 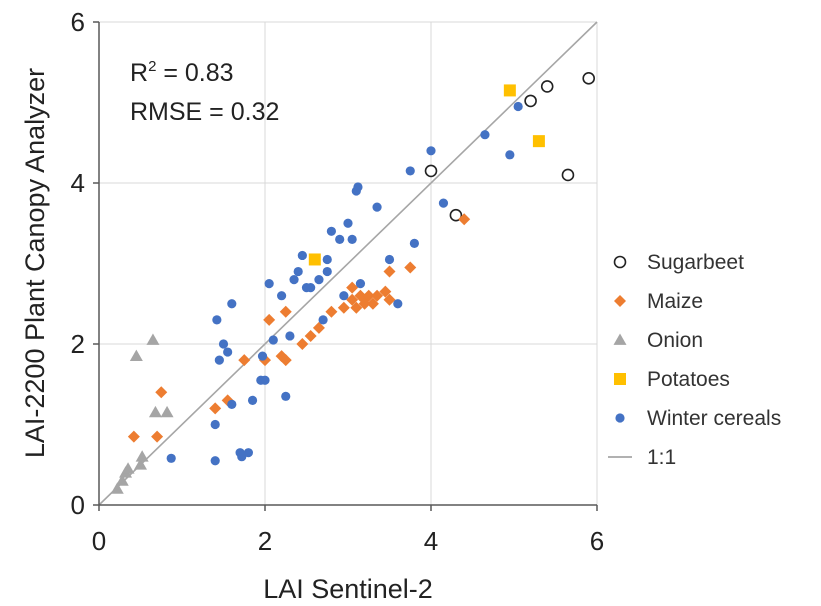 I want to click on legend-swatch-maize, so click(x=620, y=301).